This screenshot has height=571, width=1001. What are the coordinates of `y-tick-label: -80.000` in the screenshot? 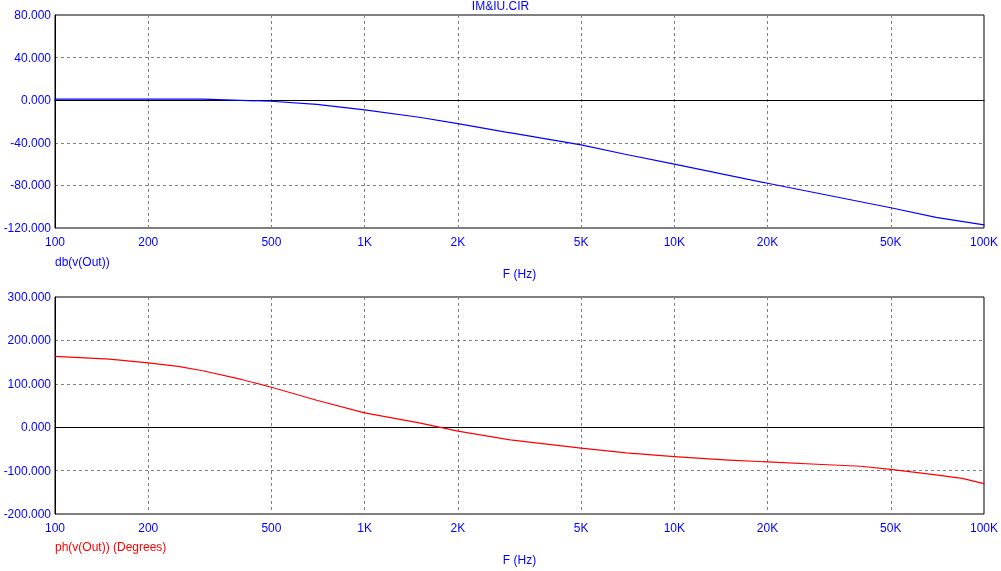 It's located at (31, 185).